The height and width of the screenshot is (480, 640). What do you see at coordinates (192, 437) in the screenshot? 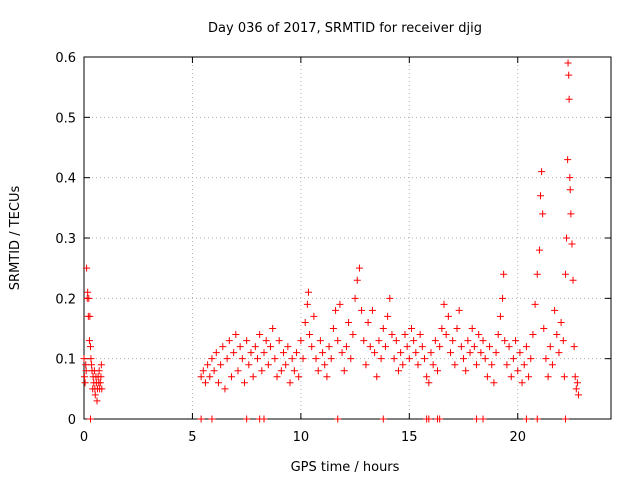
I see `x-tick-label: 5` at bounding box center [192, 437].